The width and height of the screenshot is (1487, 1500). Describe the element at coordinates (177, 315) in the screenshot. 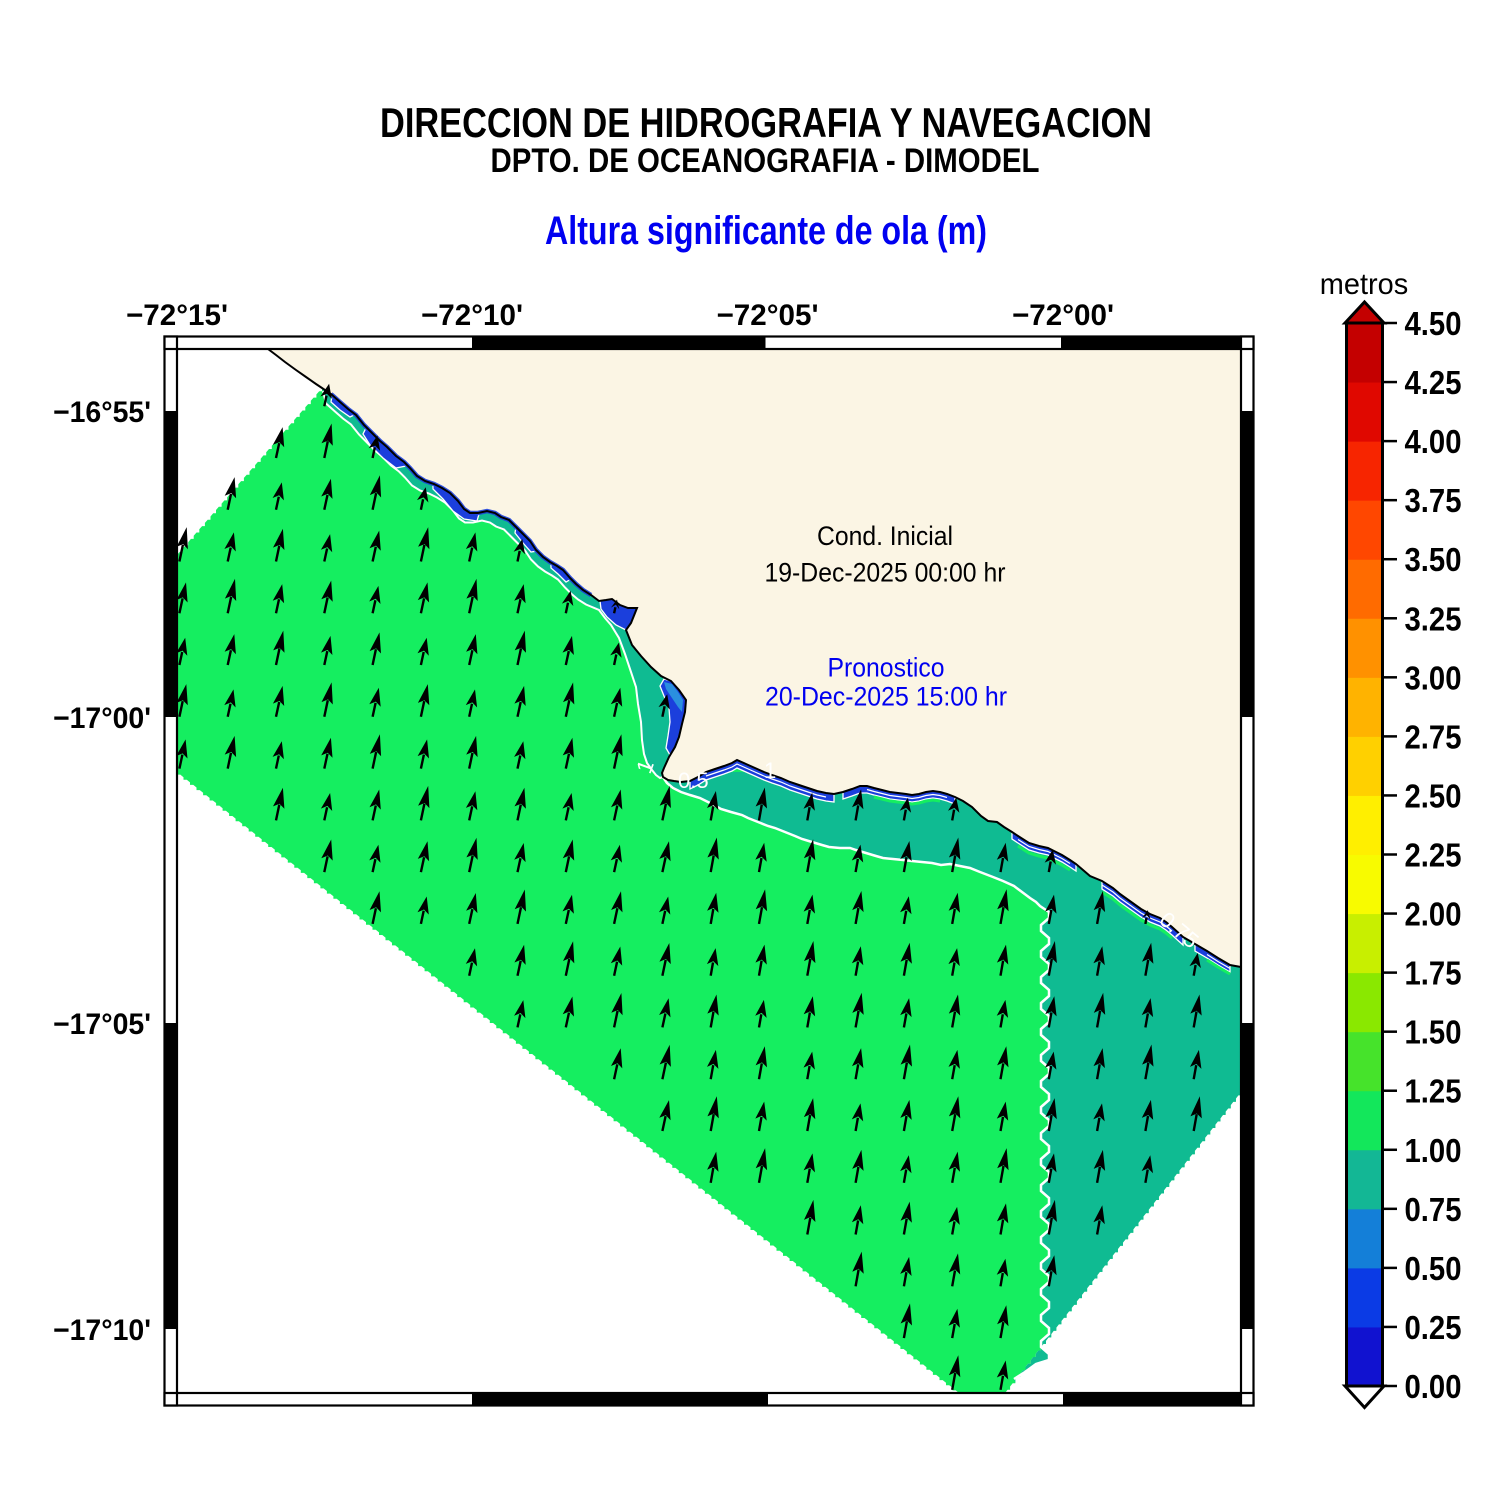

I see `svg-text: −72°15'` at that location.